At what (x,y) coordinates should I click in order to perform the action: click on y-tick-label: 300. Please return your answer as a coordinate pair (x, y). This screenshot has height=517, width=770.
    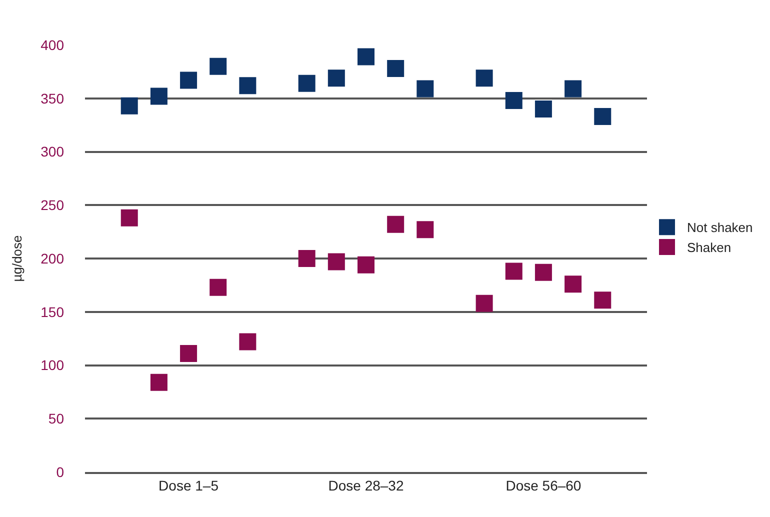
    Looking at the image, I should click on (52, 152).